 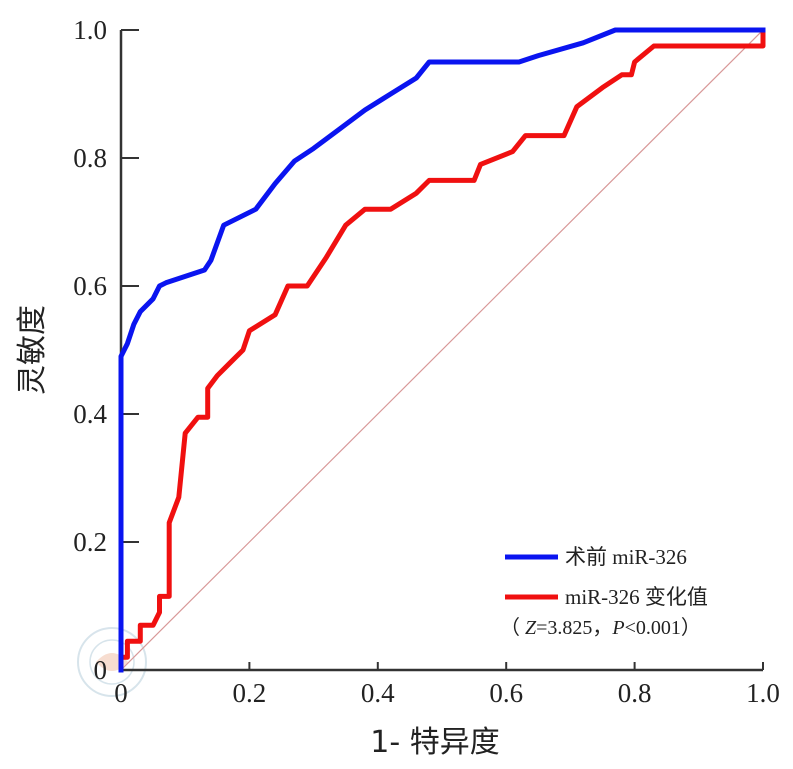 What do you see at coordinates (121, 693) in the screenshot?
I see `x-tick-label: 0` at bounding box center [121, 693].